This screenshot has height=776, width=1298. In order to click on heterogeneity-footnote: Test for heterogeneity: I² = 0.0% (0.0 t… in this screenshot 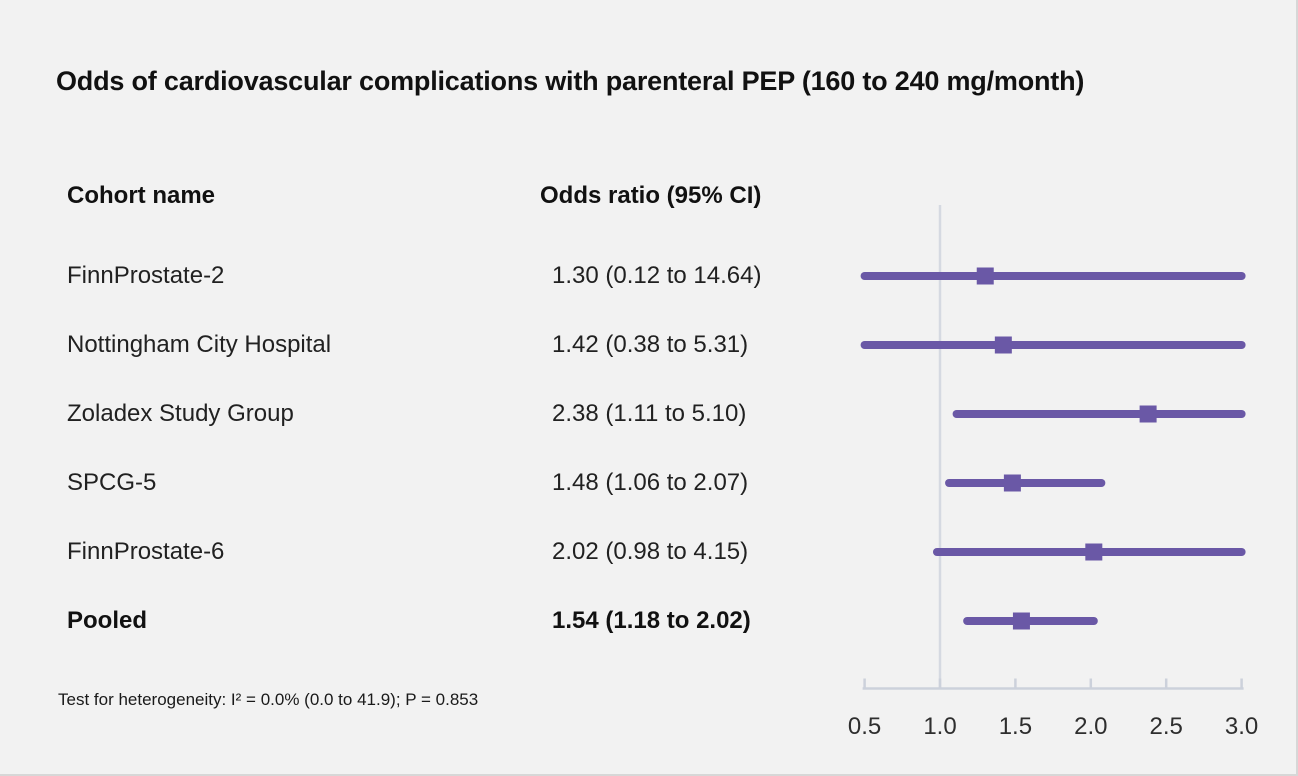, I will do `click(268, 699)`.